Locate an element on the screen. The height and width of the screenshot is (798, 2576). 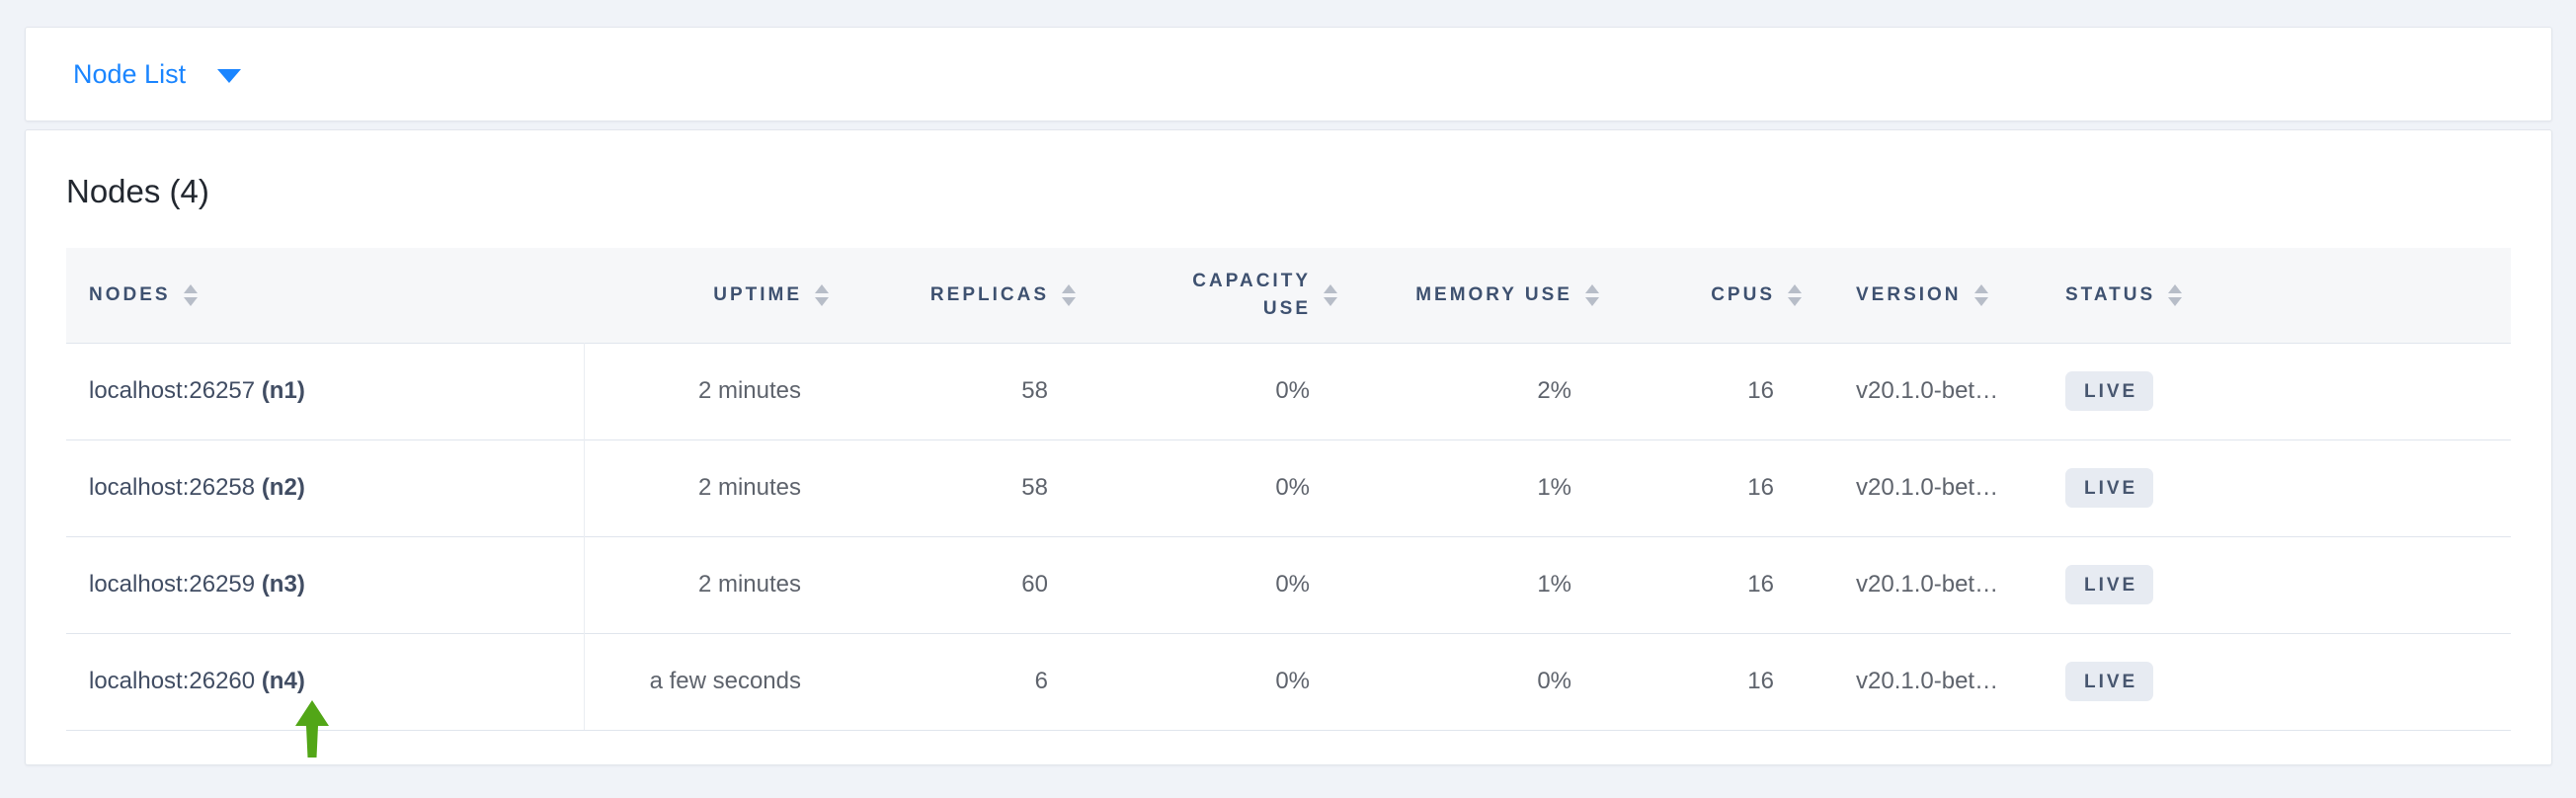
column-header-replicas: REPLICAS is located at coordinates (981, 295).